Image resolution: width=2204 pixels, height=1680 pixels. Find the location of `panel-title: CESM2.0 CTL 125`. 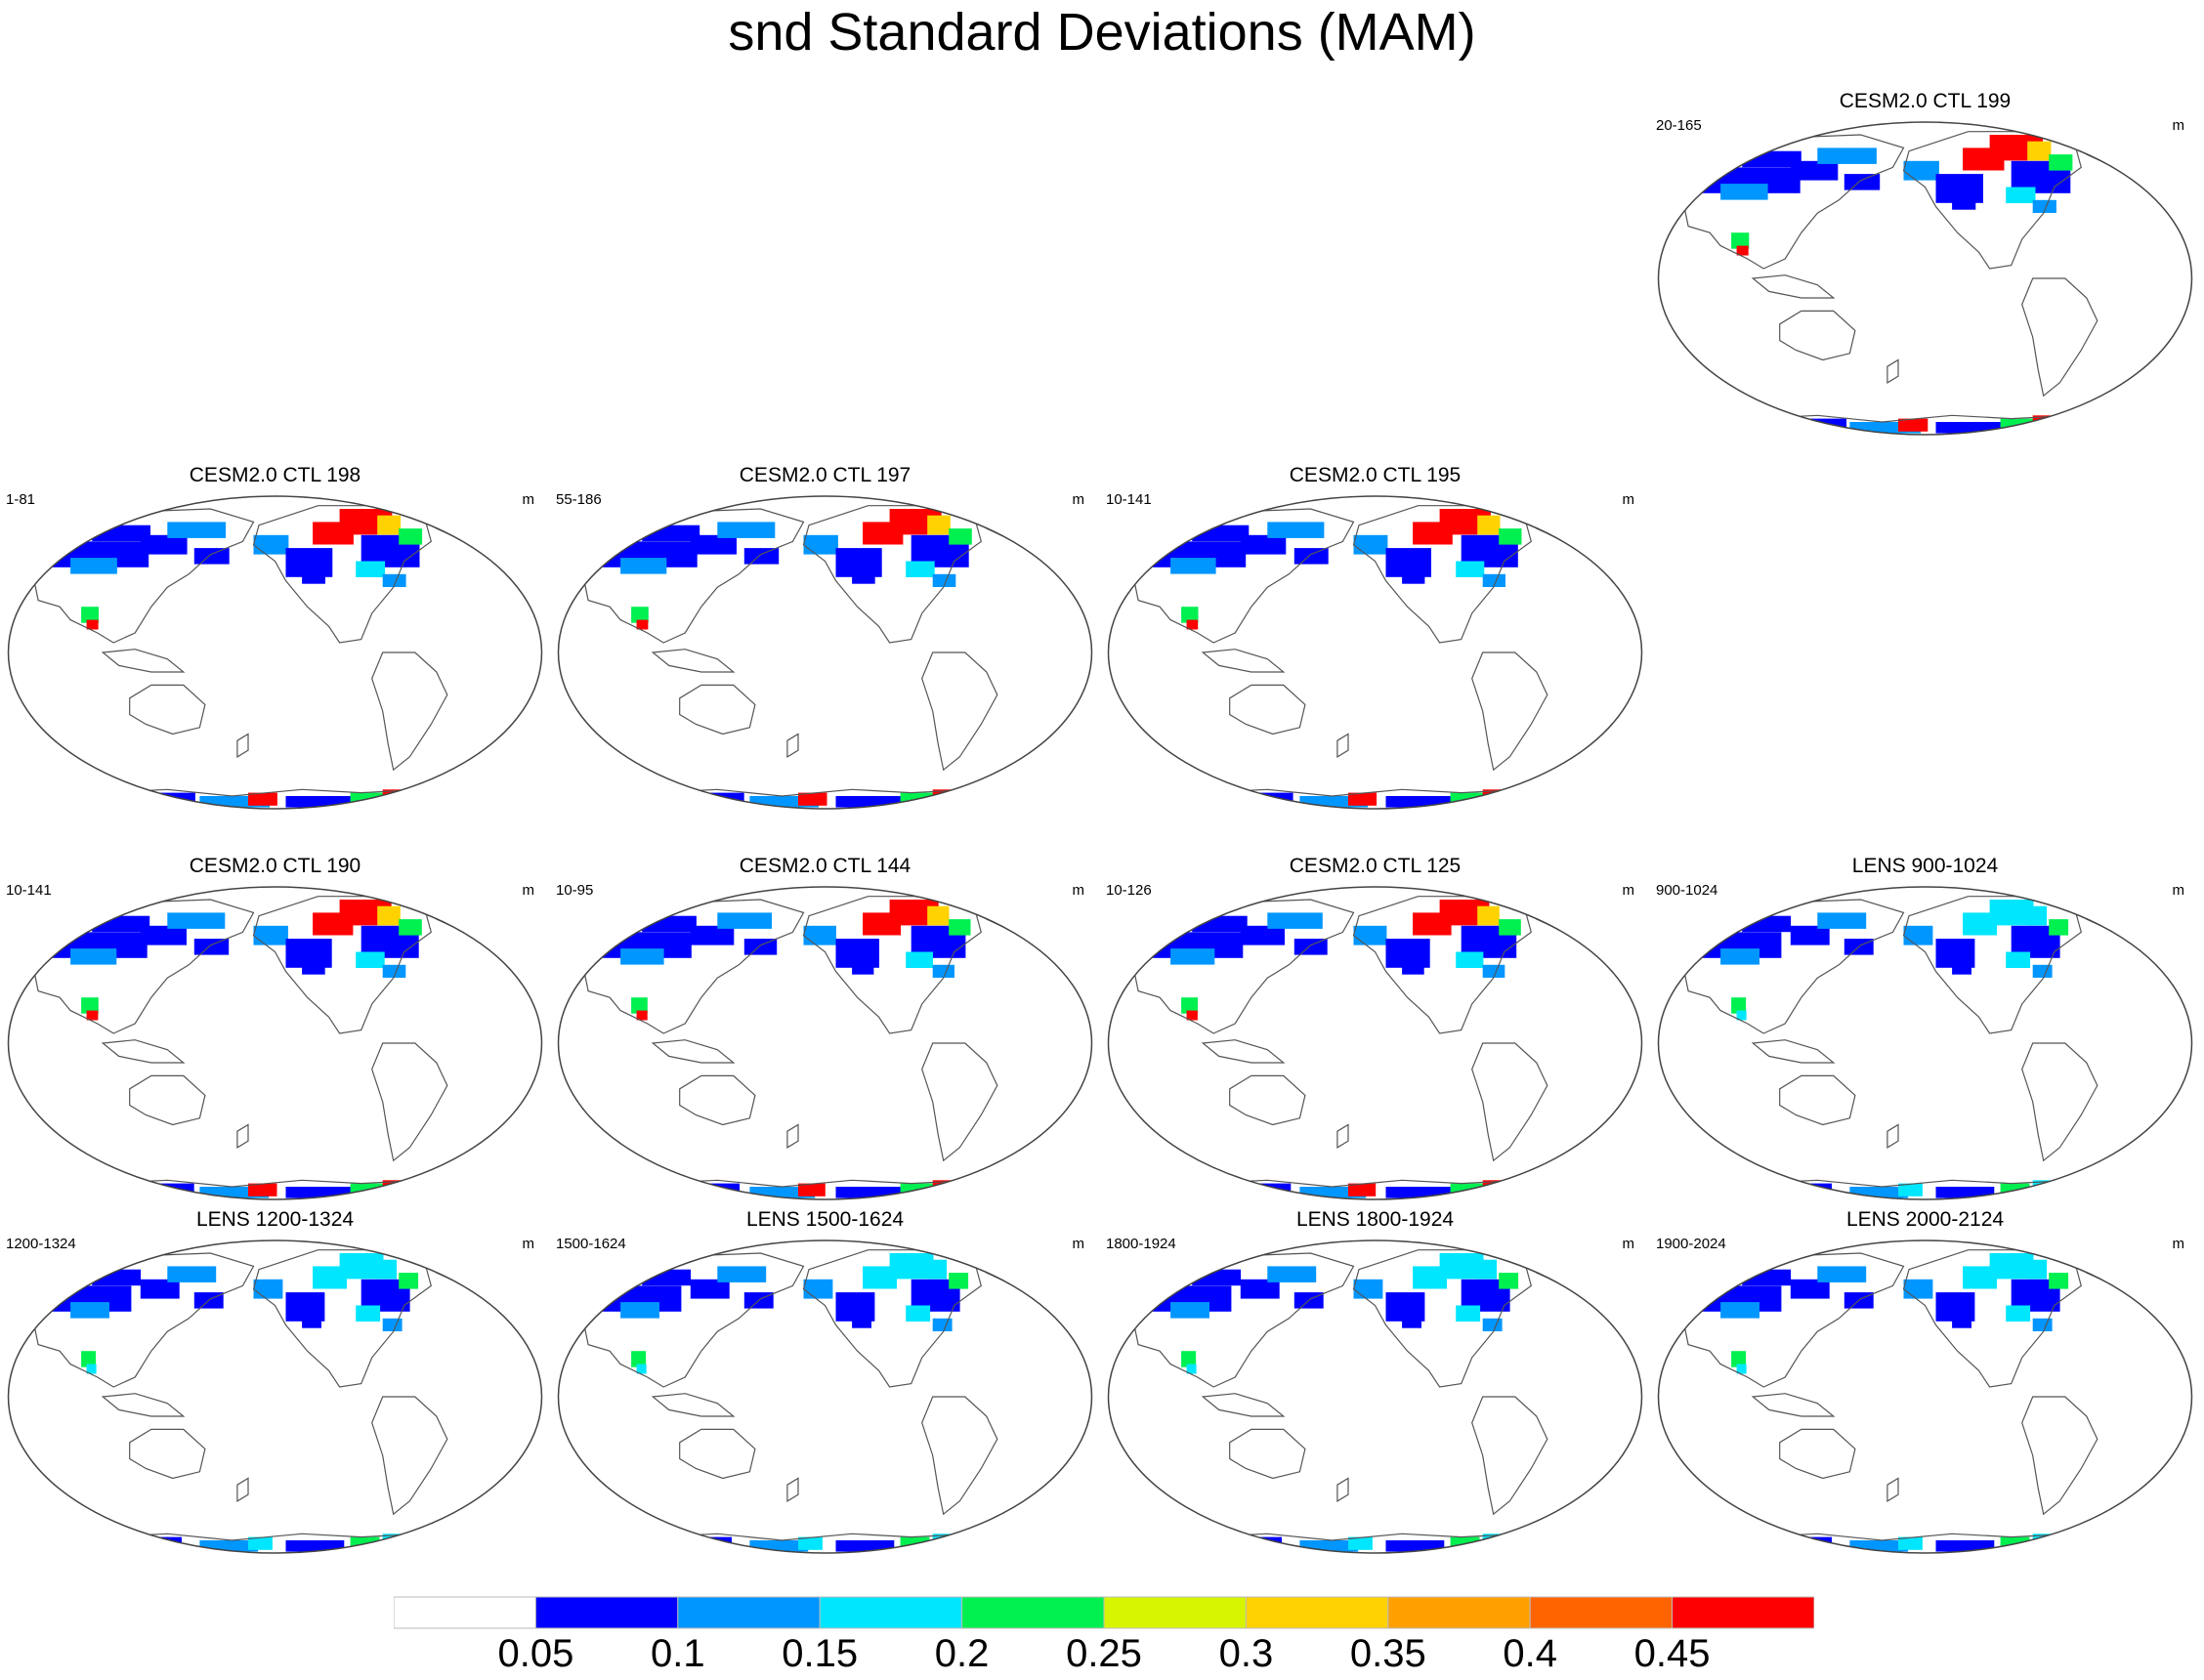

panel-title: CESM2.0 CTL 125 is located at coordinates (1375, 866).